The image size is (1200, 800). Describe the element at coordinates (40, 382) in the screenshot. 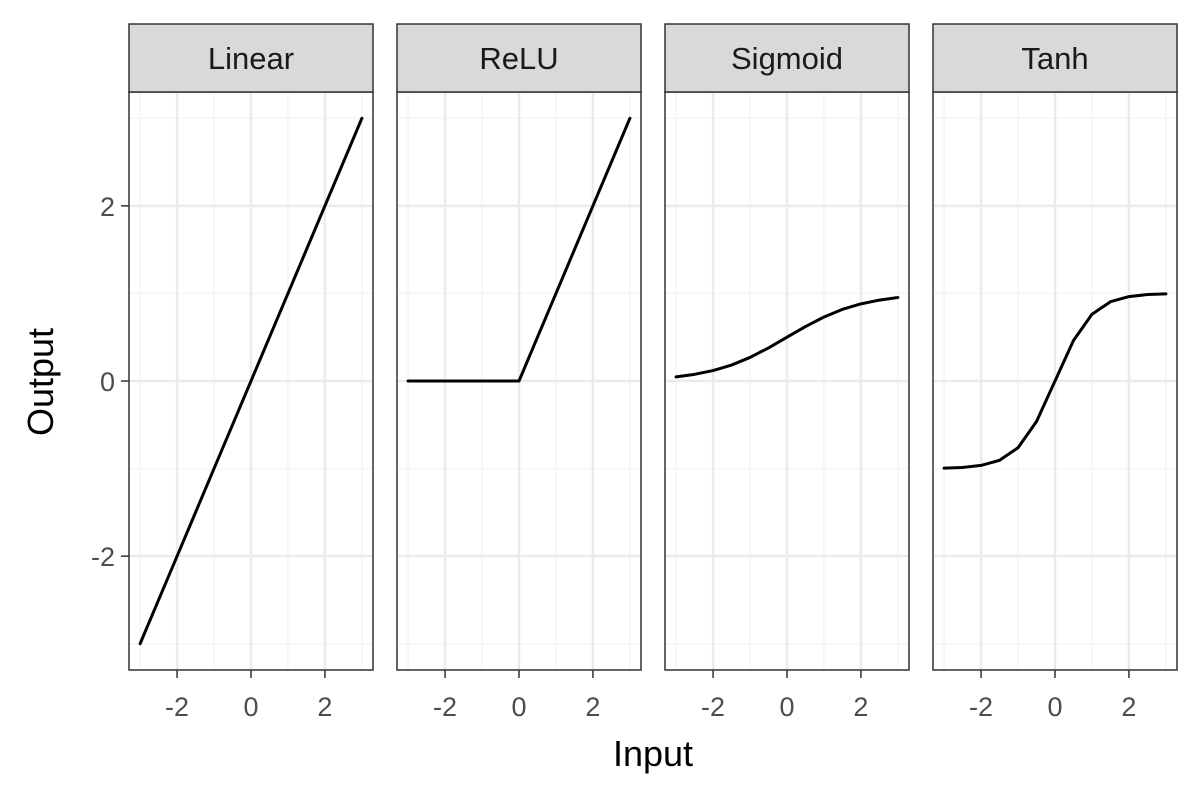

I see `y-axis-title: Output` at that location.